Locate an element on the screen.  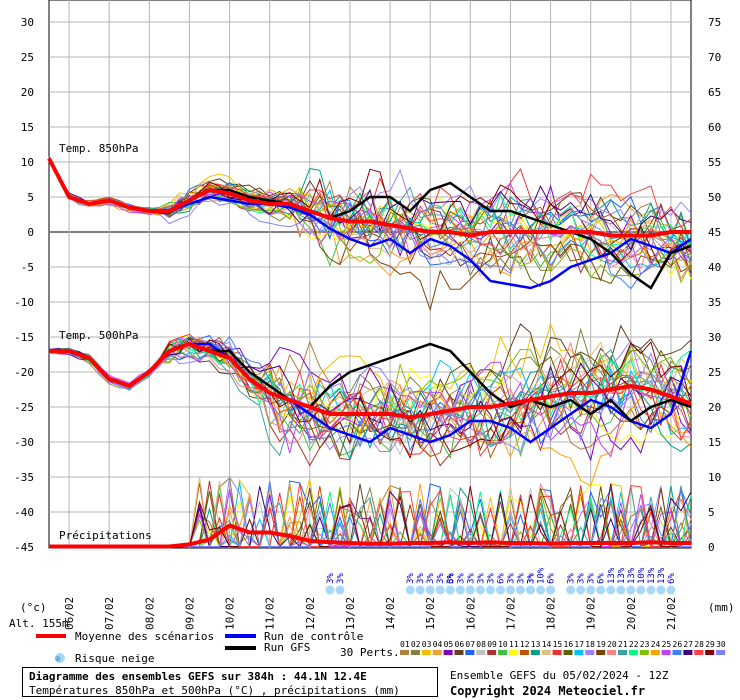
right-tick-label: 15 is located at coordinates (714, 442).